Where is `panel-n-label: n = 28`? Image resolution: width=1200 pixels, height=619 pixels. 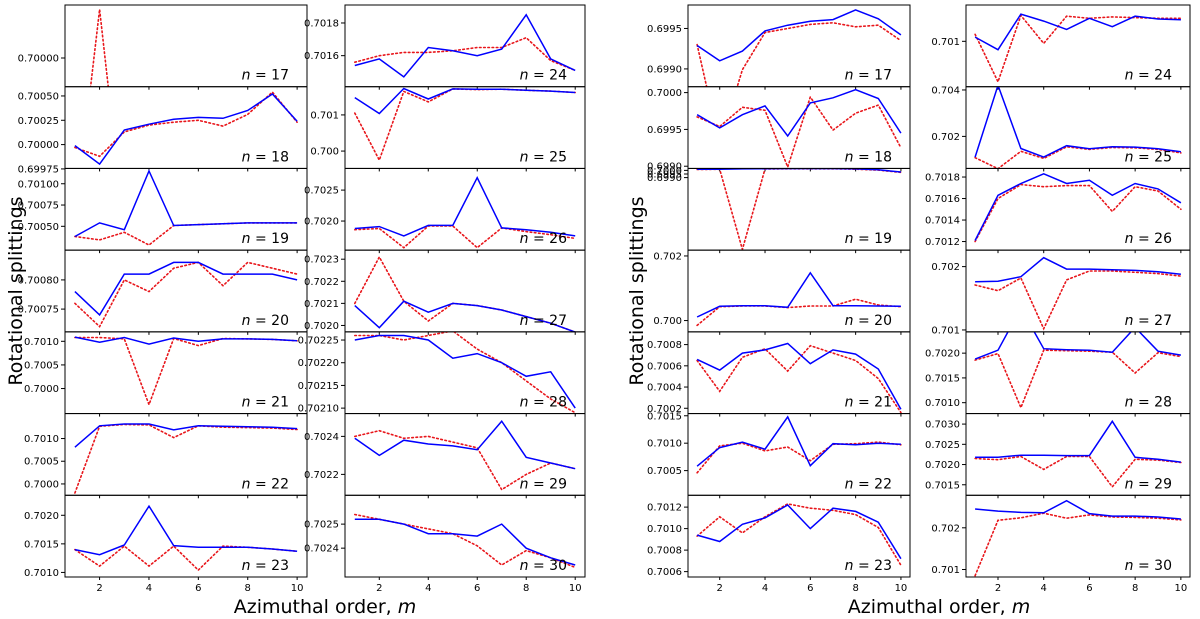 panel-n-label: n = 28 is located at coordinates (1148, 403).